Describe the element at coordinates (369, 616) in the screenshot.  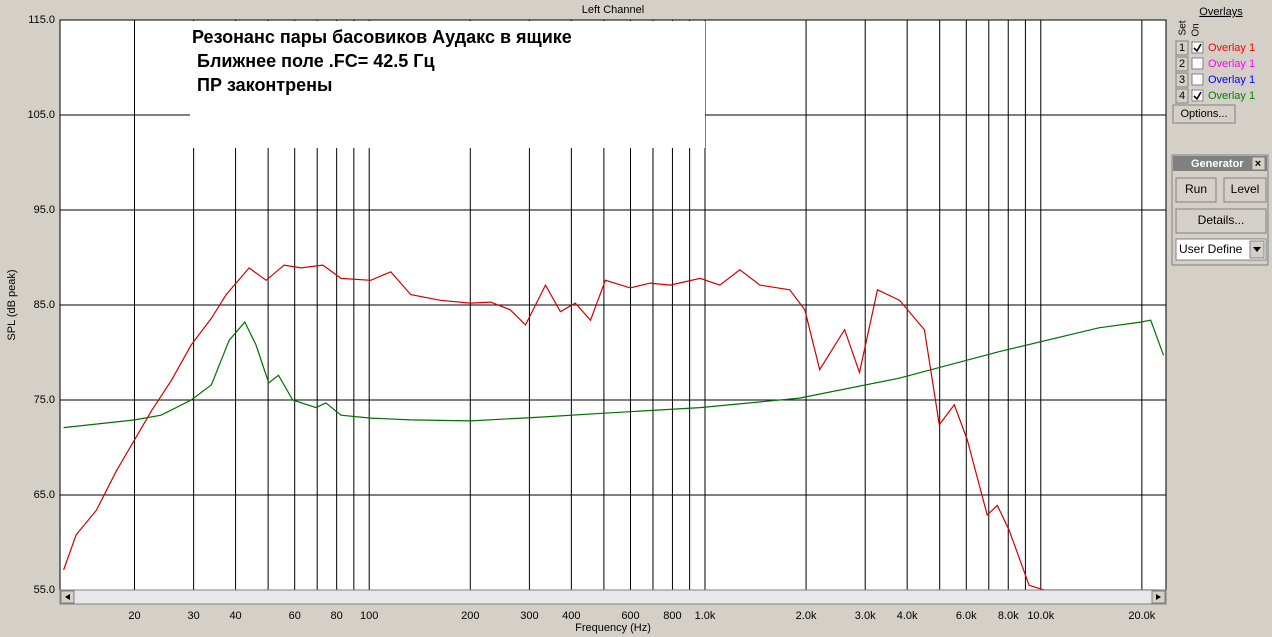
I see `x-tick-label: 100` at that location.